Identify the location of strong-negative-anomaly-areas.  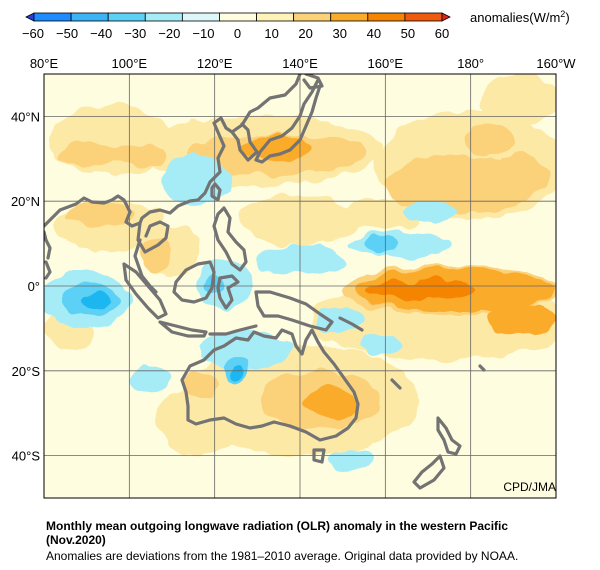
(164, 337).